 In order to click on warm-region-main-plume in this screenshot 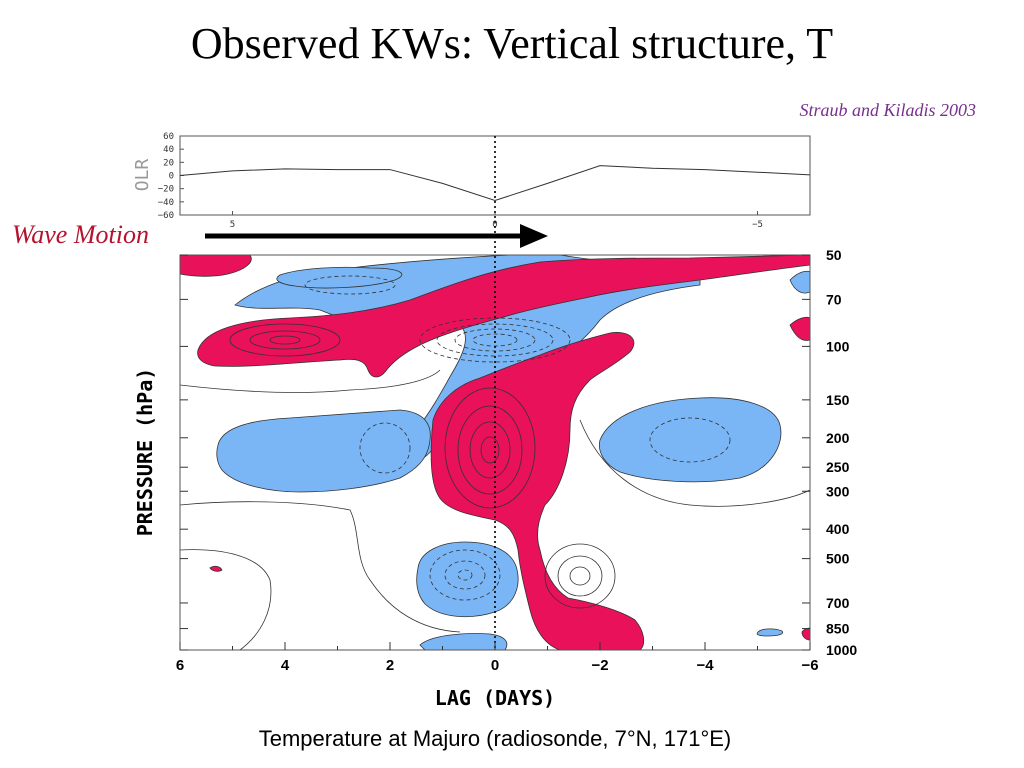, I will do `click(537, 491)`.